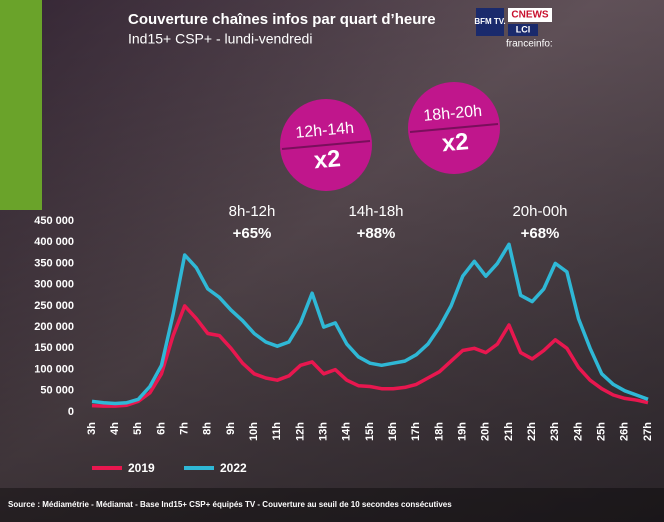  What do you see at coordinates (54, 369) in the screenshot?
I see `y-tick-label: 100 000` at bounding box center [54, 369].